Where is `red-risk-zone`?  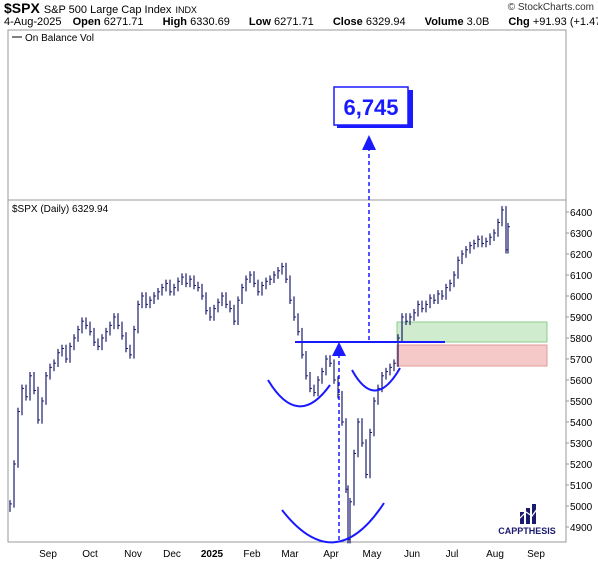
red-risk-zone is located at coordinates (472, 355).